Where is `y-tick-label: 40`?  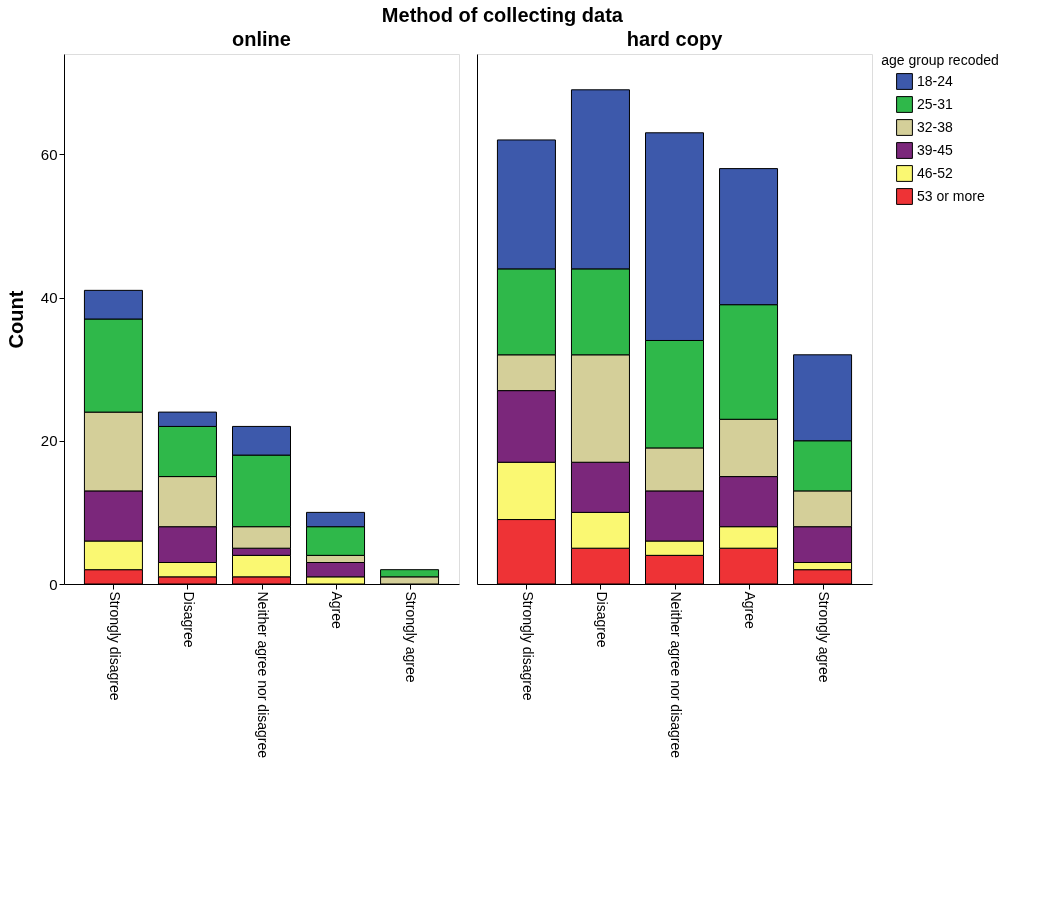 y-tick-label: 40 is located at coordinates (49, 298).